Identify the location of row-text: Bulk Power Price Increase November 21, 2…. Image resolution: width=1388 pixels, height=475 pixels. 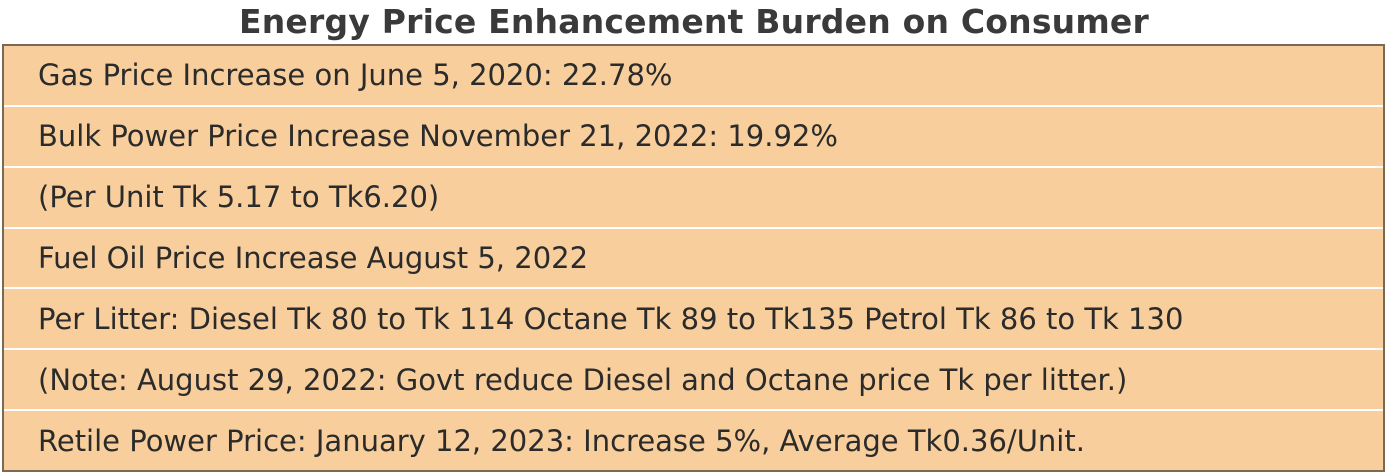
(438, 136).